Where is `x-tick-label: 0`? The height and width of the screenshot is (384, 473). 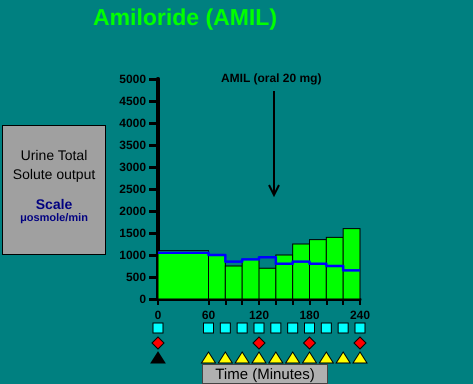
x-tick-label: 0 is located at coordinates (158, 315).